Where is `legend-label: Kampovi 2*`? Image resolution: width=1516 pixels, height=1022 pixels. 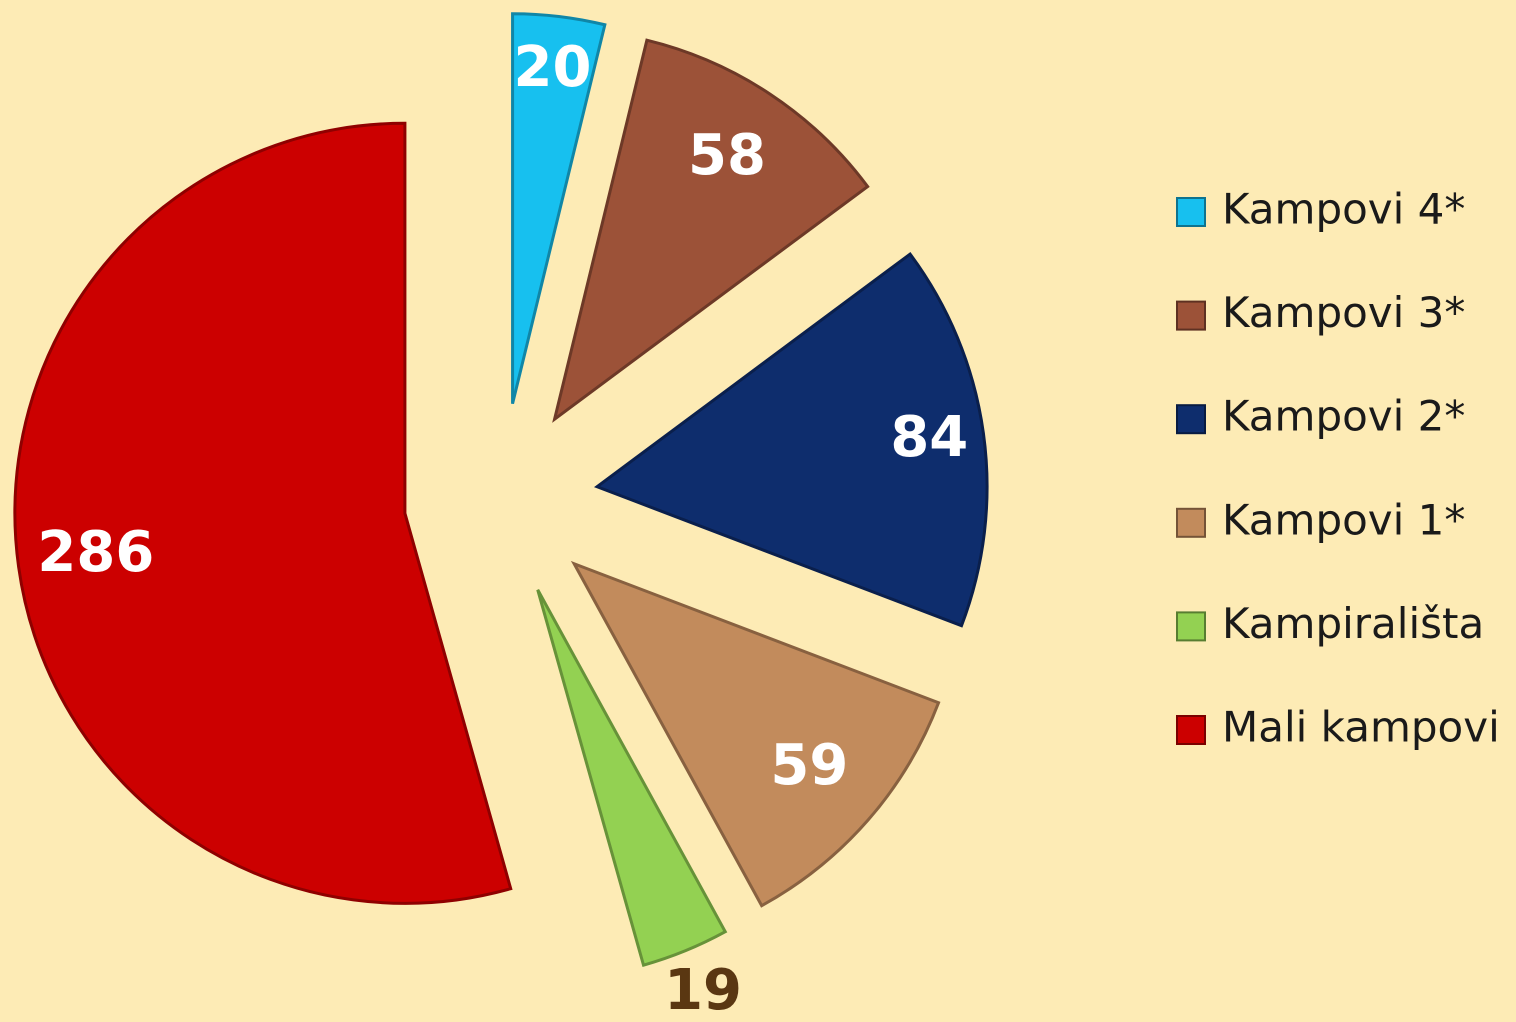
legend-label: Kampovi 2* is located at coordinates (1343, 416).